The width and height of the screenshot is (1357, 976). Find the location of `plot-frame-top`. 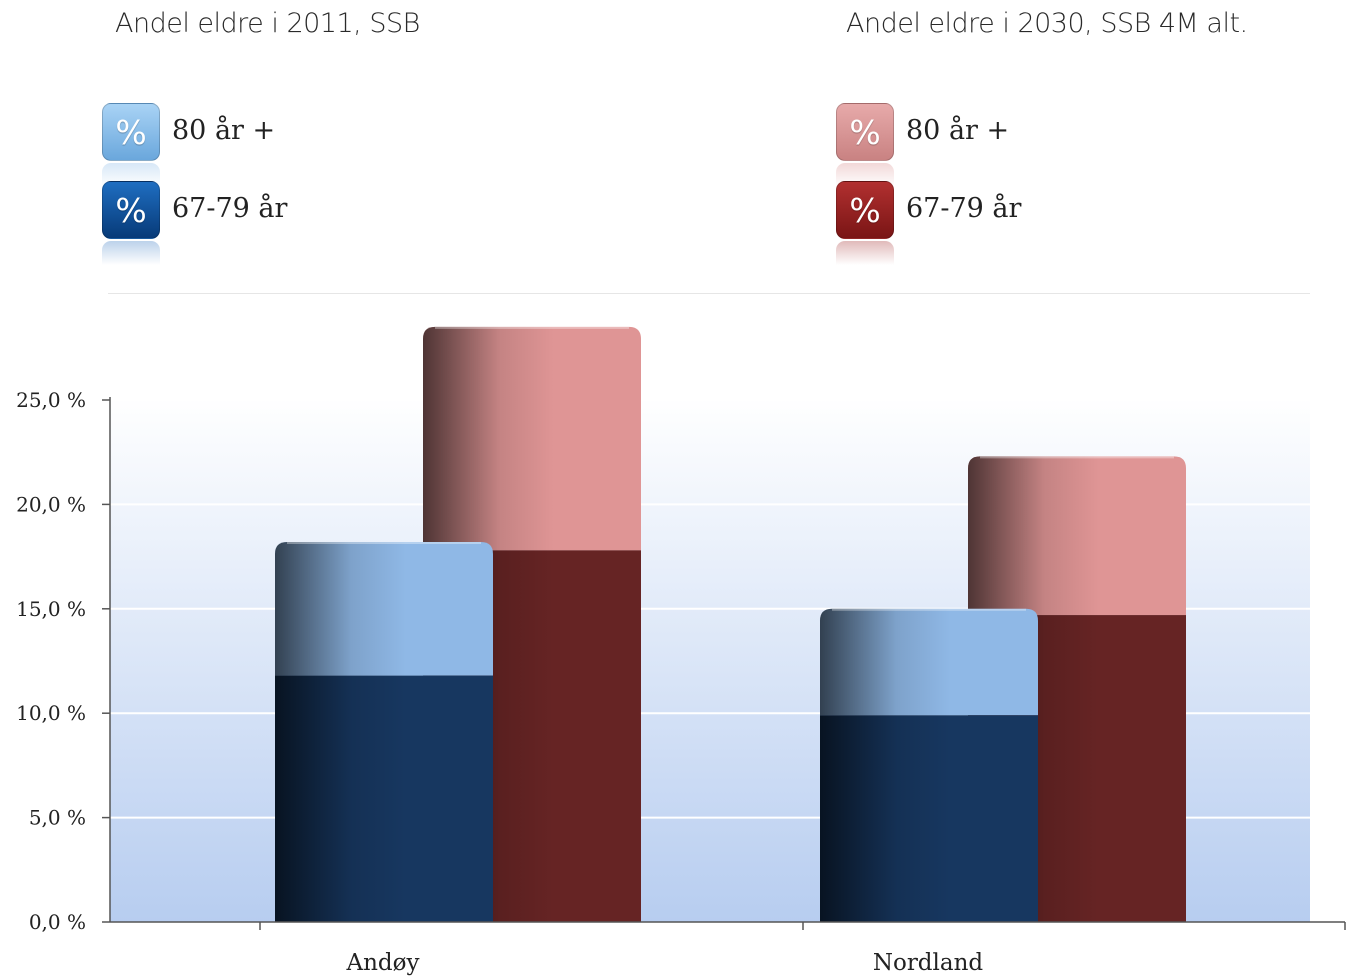

plot-frame-top is located at coordinates (709, 293).